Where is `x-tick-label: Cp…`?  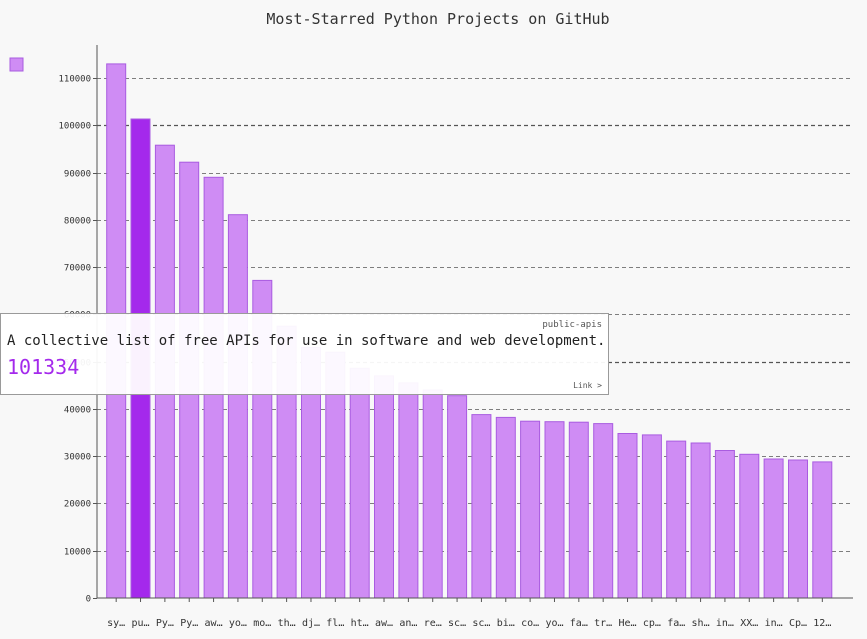 x-tick-label: Cp… is located at coordinates (798, 623).